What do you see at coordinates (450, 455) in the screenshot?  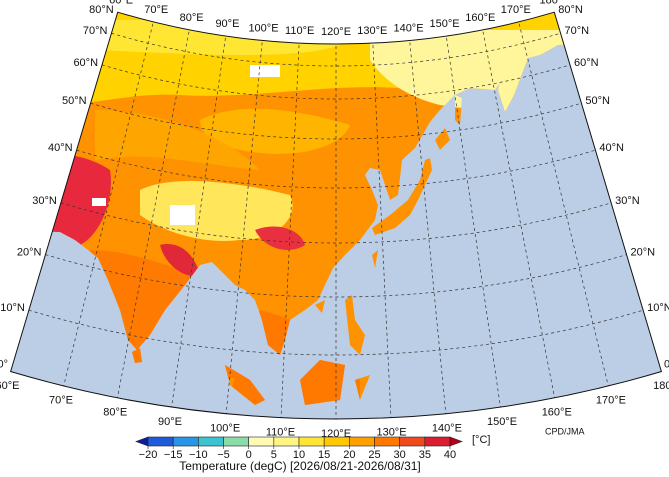 I see `colorbar-tick-label: 40` at bounding box center [450, 455].